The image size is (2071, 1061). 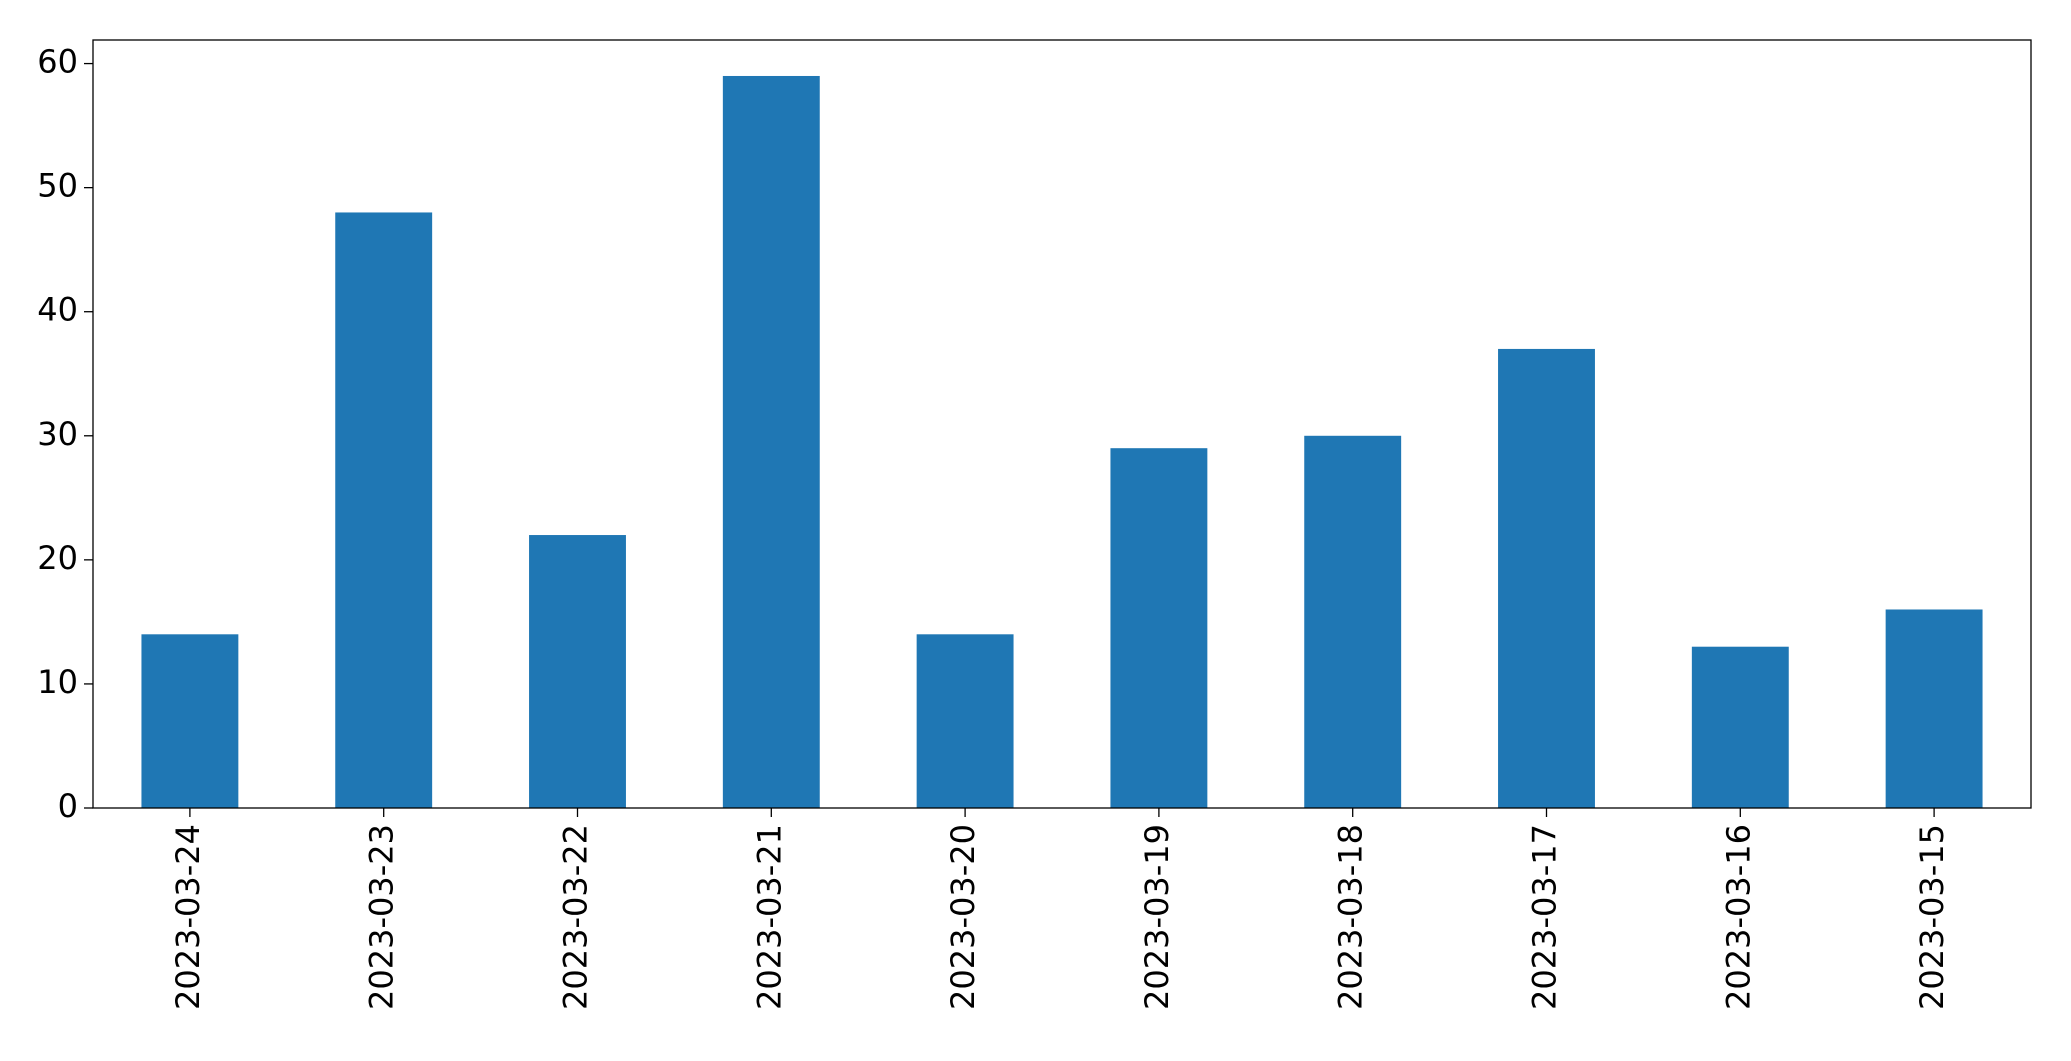 I want to click on x-tick-label: 2023-03-19, so click(x=1157, y=917).